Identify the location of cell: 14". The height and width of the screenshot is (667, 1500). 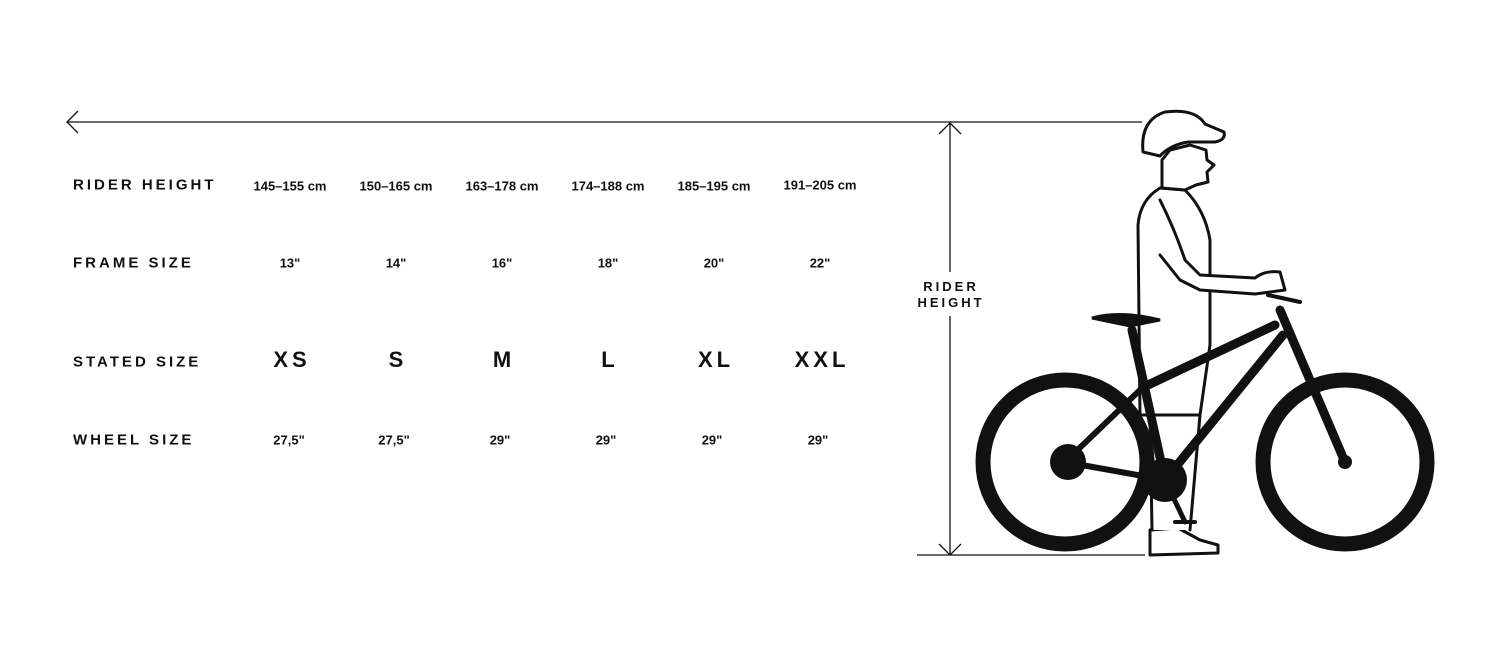
(396, 263).